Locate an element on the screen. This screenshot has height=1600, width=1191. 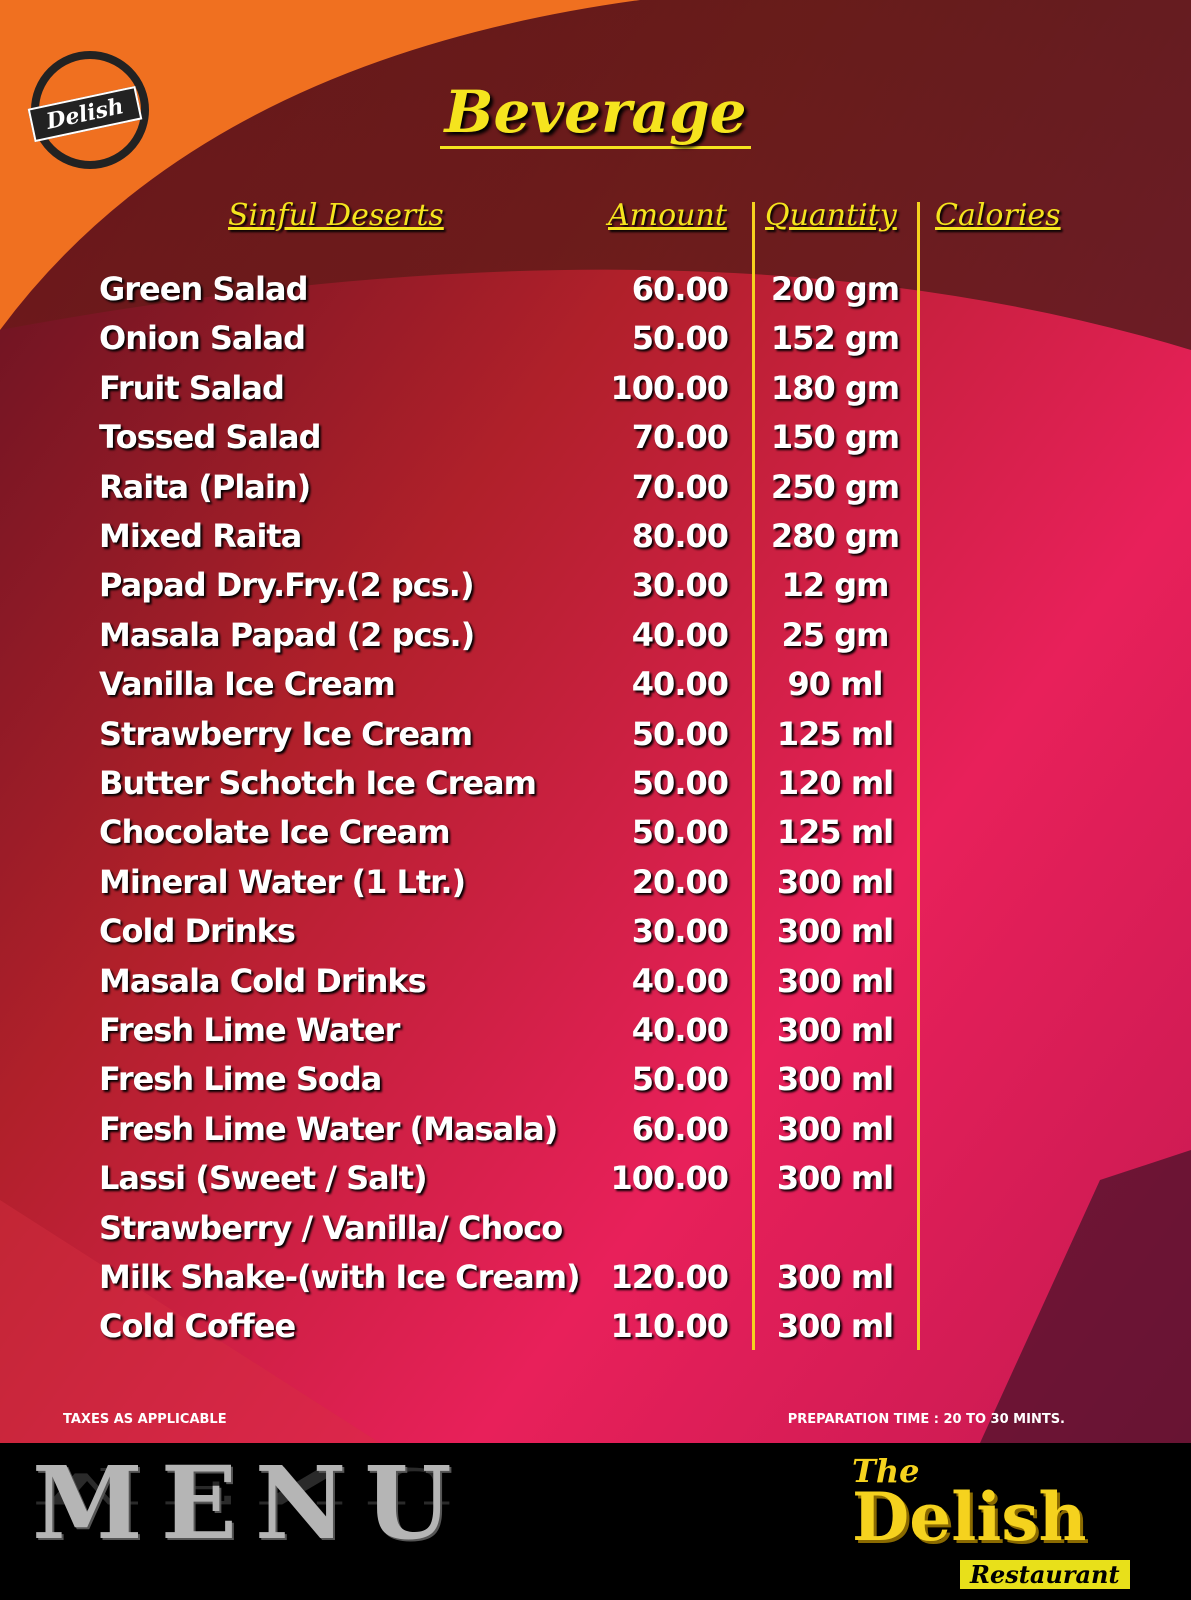
taxes-note: TAXES AS APPLICABLE is located at coordinates (145, 1419).